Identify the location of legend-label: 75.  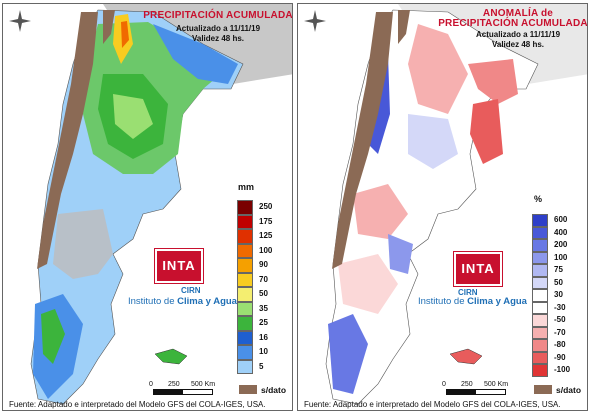
(558, 269).